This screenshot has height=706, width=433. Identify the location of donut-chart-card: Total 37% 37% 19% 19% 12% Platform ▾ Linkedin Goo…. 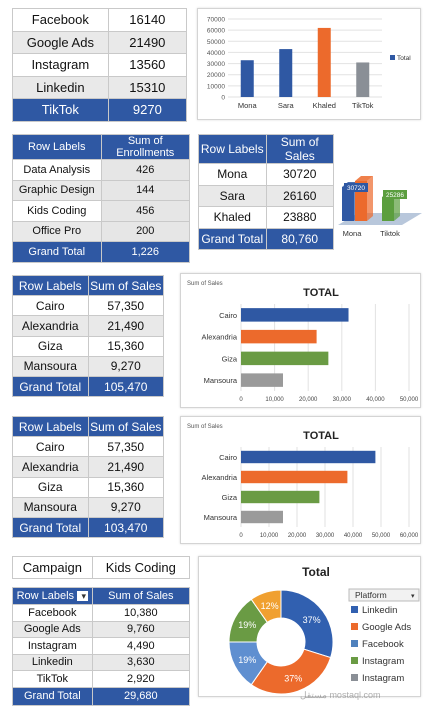
(309, 626).